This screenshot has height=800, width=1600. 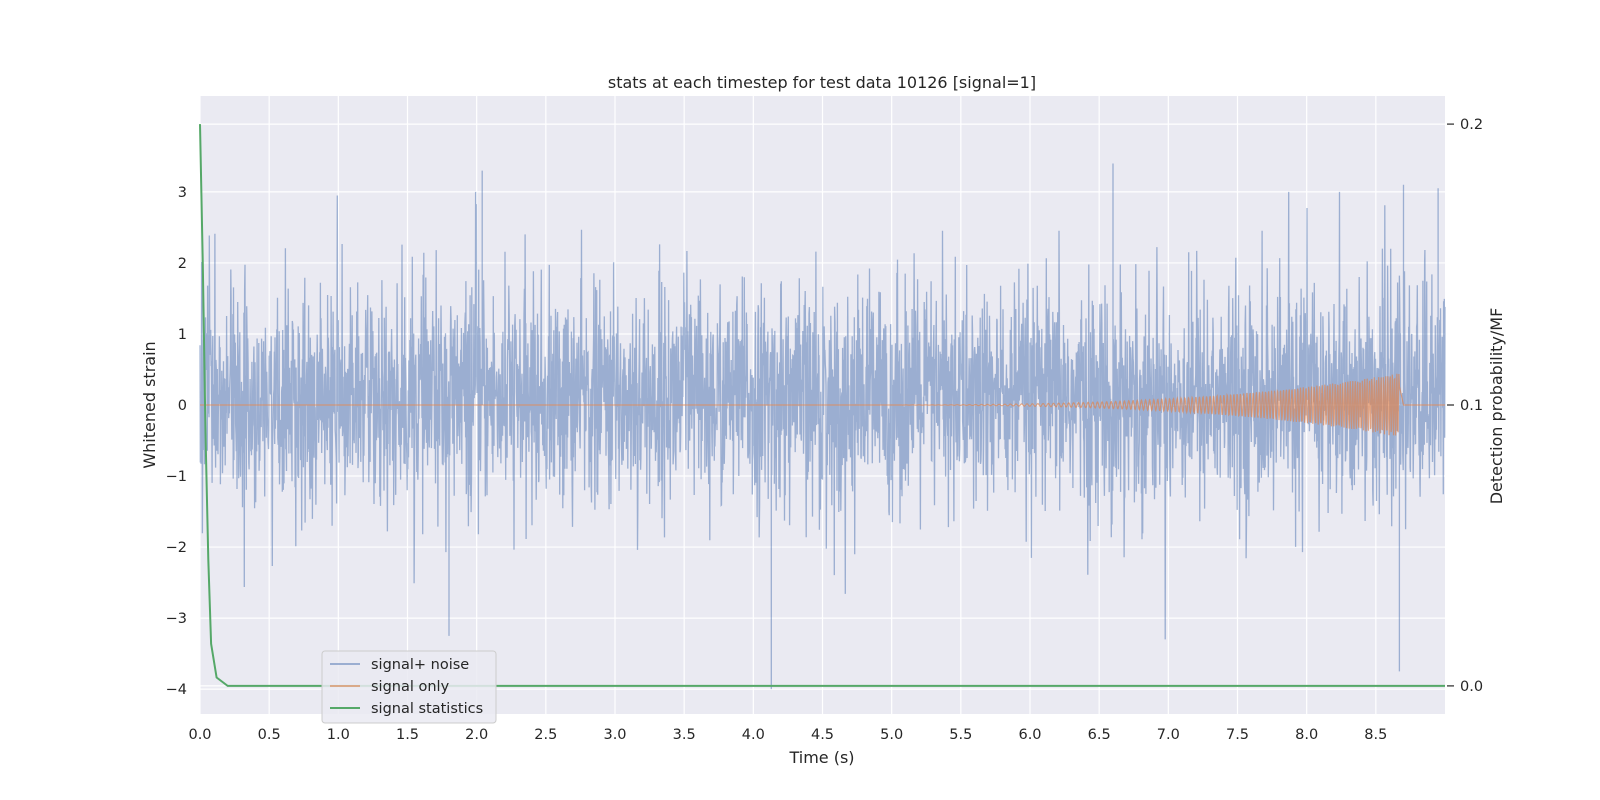 I want to click on legend-label-signal-only: signal only, so click(x=410, y=687).